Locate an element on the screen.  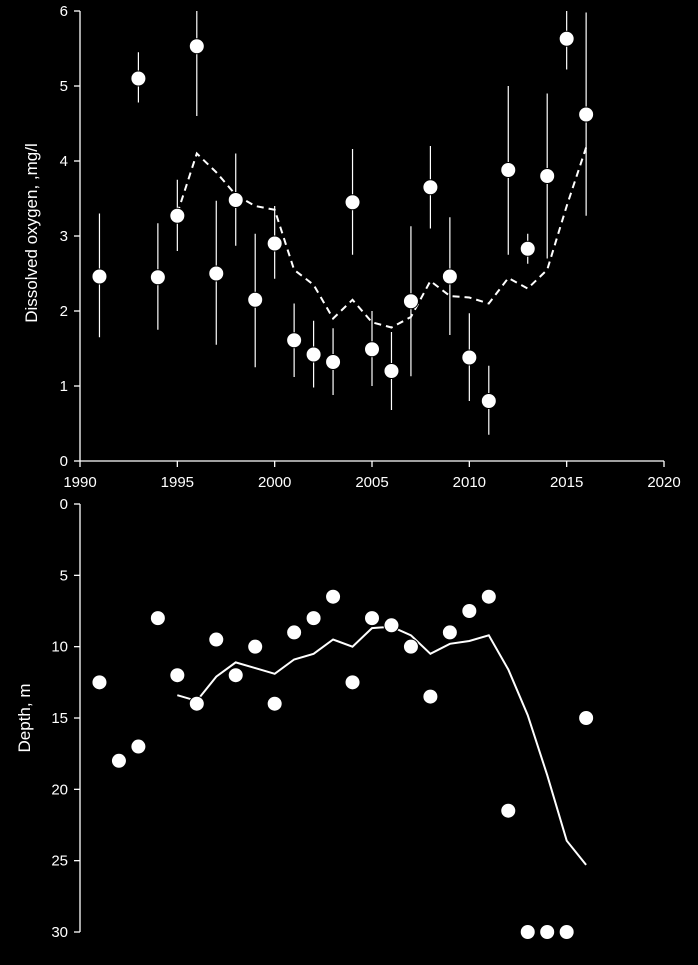
bottom-y-ticks: 0 5 10 15 20 25 30 is located at coordinates (65, 718).